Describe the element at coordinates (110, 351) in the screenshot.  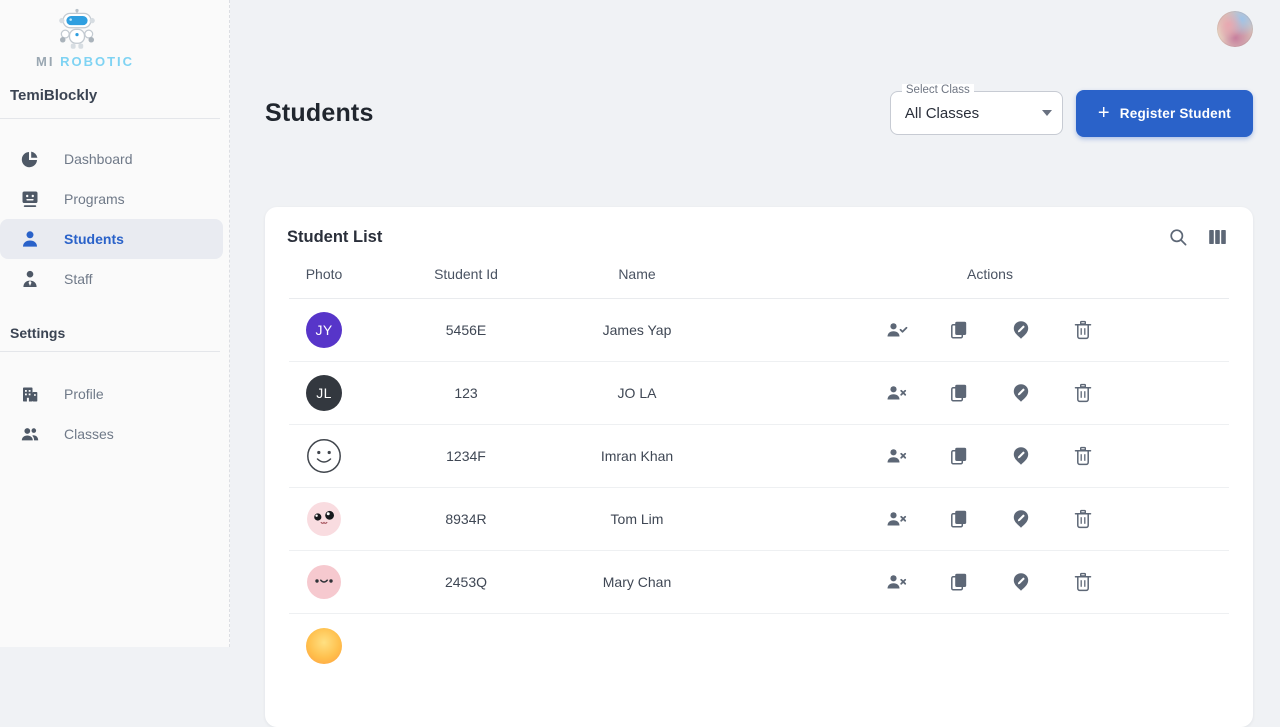
I see `sidebar-divider` at that location.